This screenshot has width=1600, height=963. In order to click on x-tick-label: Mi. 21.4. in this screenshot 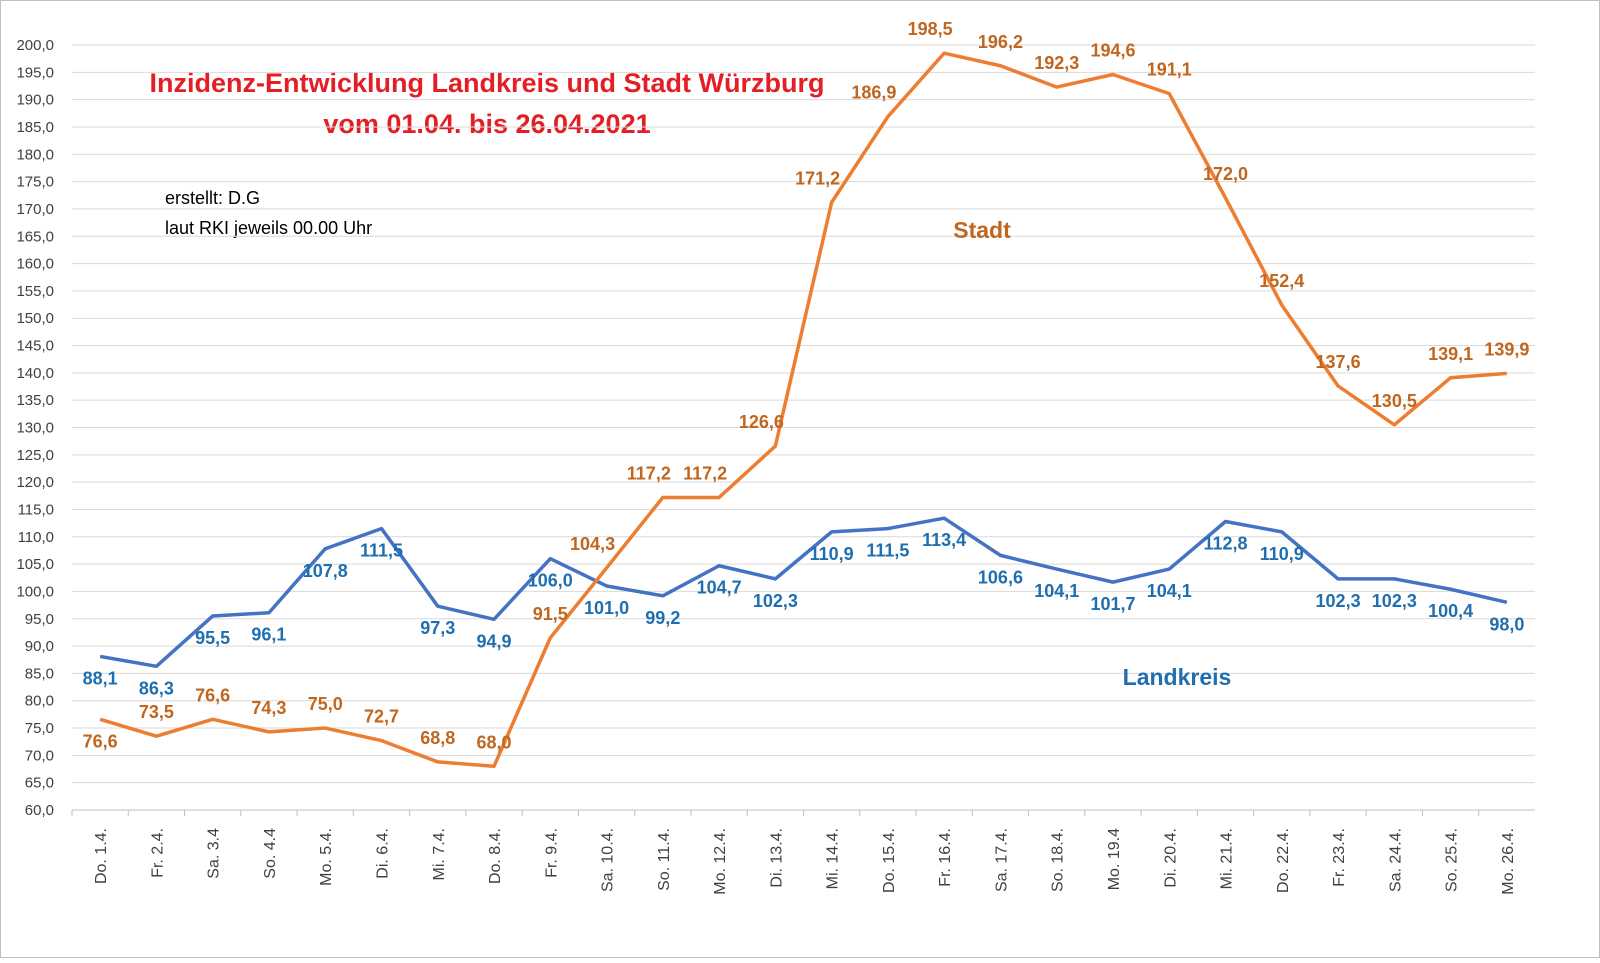, I will do `click(1227, 858)`.